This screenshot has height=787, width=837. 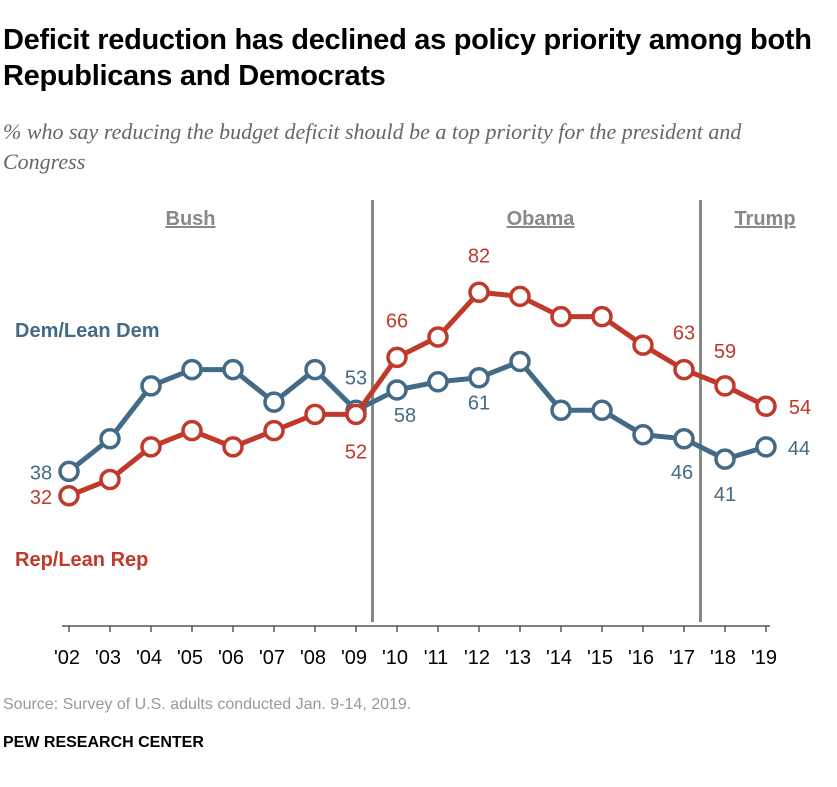 I want to click on x-tick-label: '17, so click(x=682, y=658).